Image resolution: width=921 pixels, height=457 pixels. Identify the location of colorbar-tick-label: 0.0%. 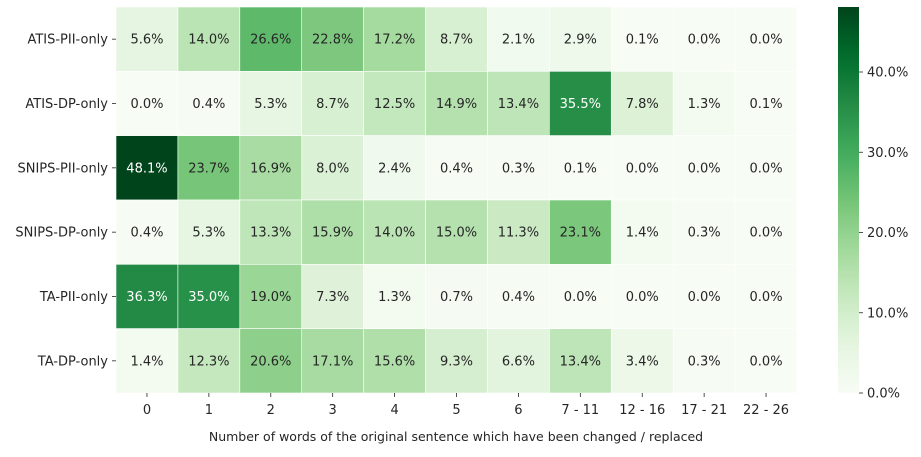
(883, 394).